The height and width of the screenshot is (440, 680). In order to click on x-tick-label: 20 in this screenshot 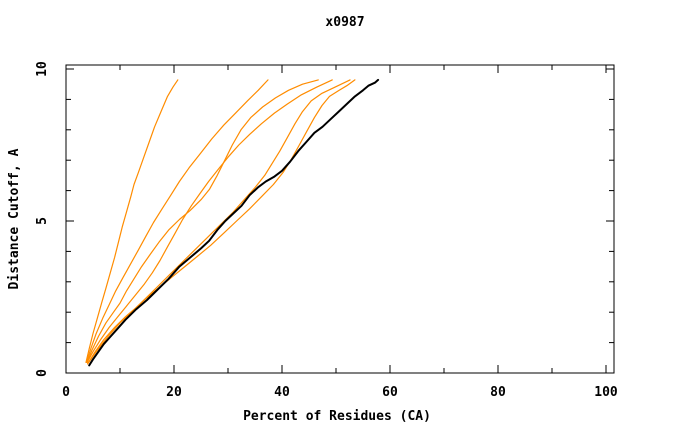, I will do `click(174, 392)`.